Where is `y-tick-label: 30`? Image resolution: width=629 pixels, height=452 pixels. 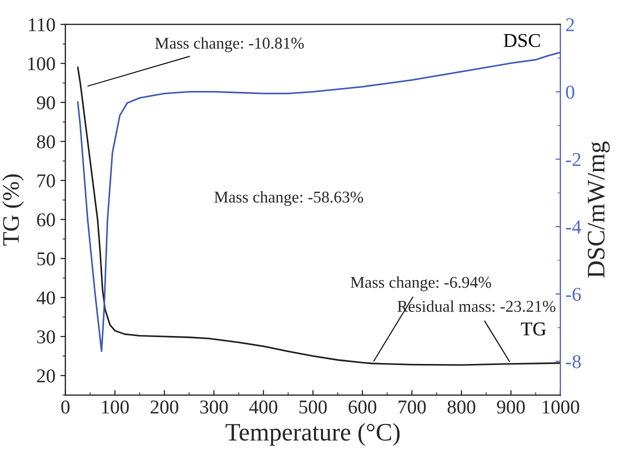
y-tick-label: 30 is located at coordinates (46, 337).